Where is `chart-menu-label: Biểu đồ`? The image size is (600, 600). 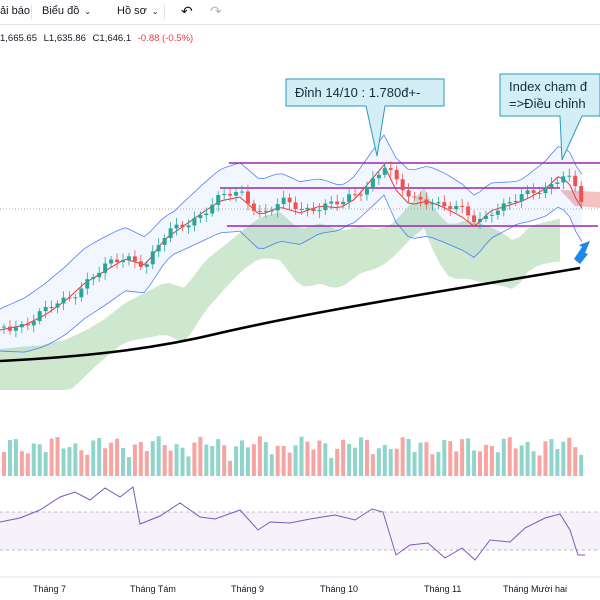 chart-menu-label: Biểu đồ is located at coordinates (61, 11).